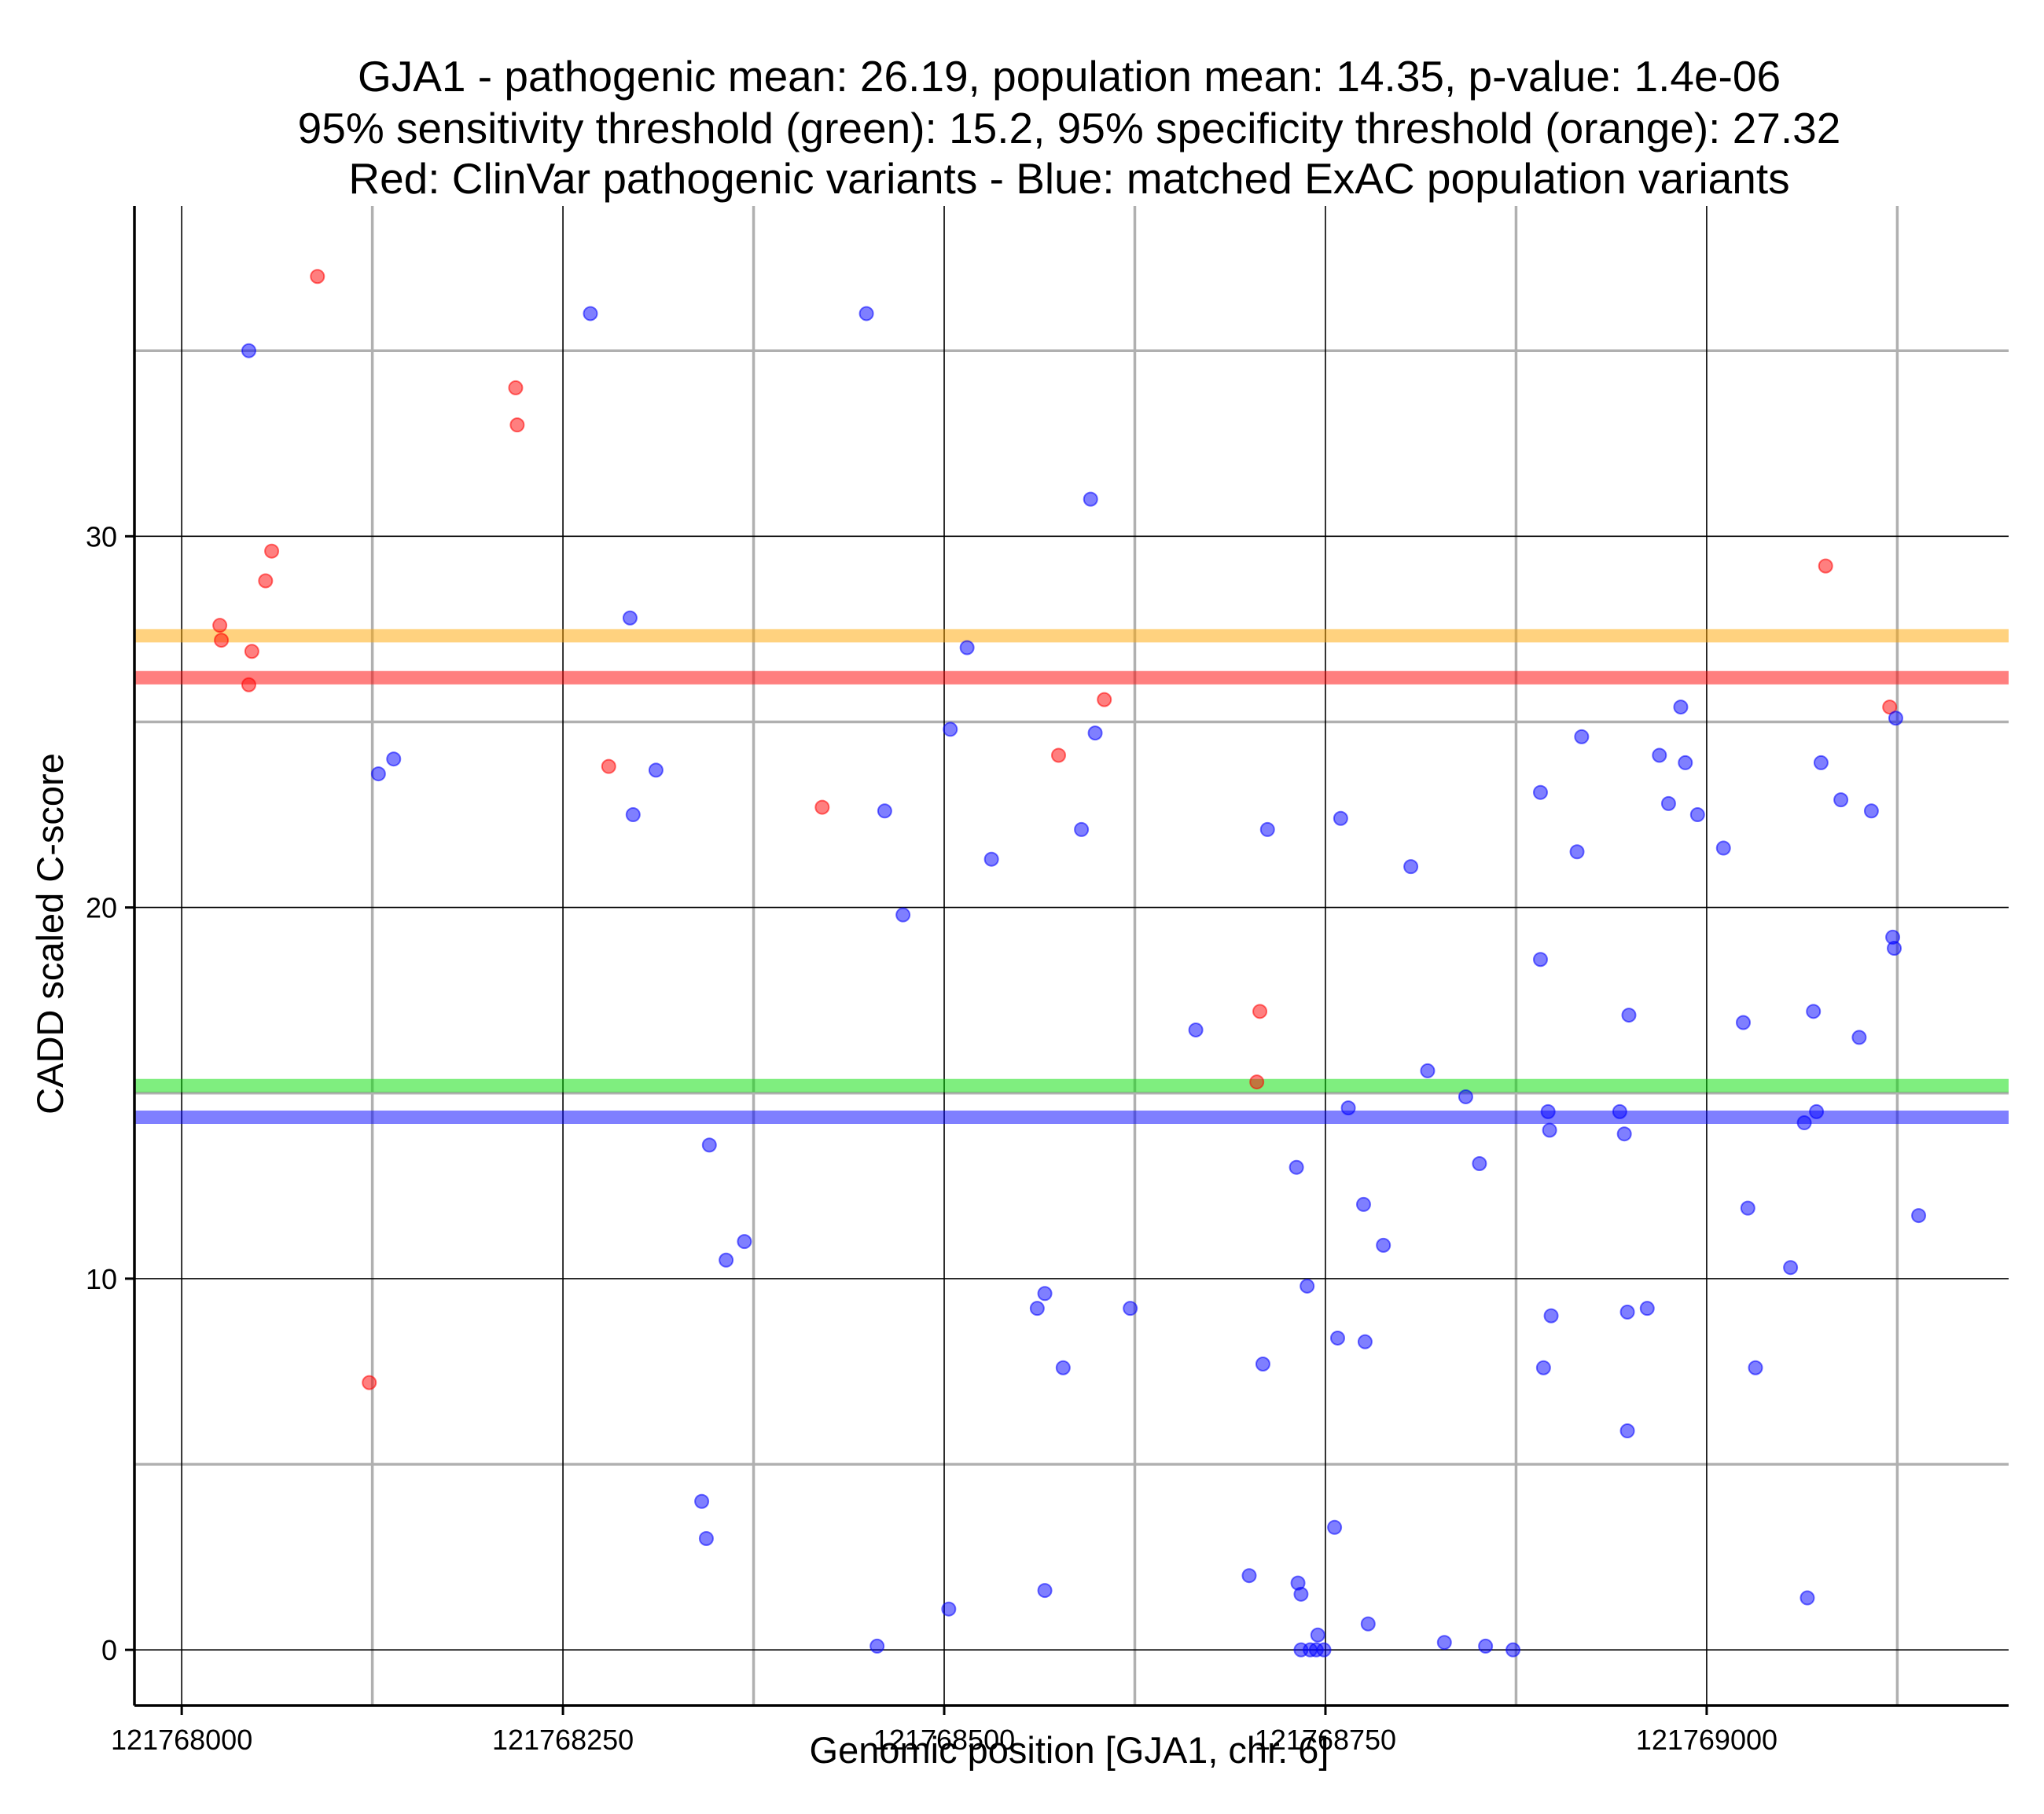 The image size is (2044, 1814). What do you see at coordinates (101, 1279) in the screenshot?
I see `y-tick-label: 10` at bounding box center [101, 1279].